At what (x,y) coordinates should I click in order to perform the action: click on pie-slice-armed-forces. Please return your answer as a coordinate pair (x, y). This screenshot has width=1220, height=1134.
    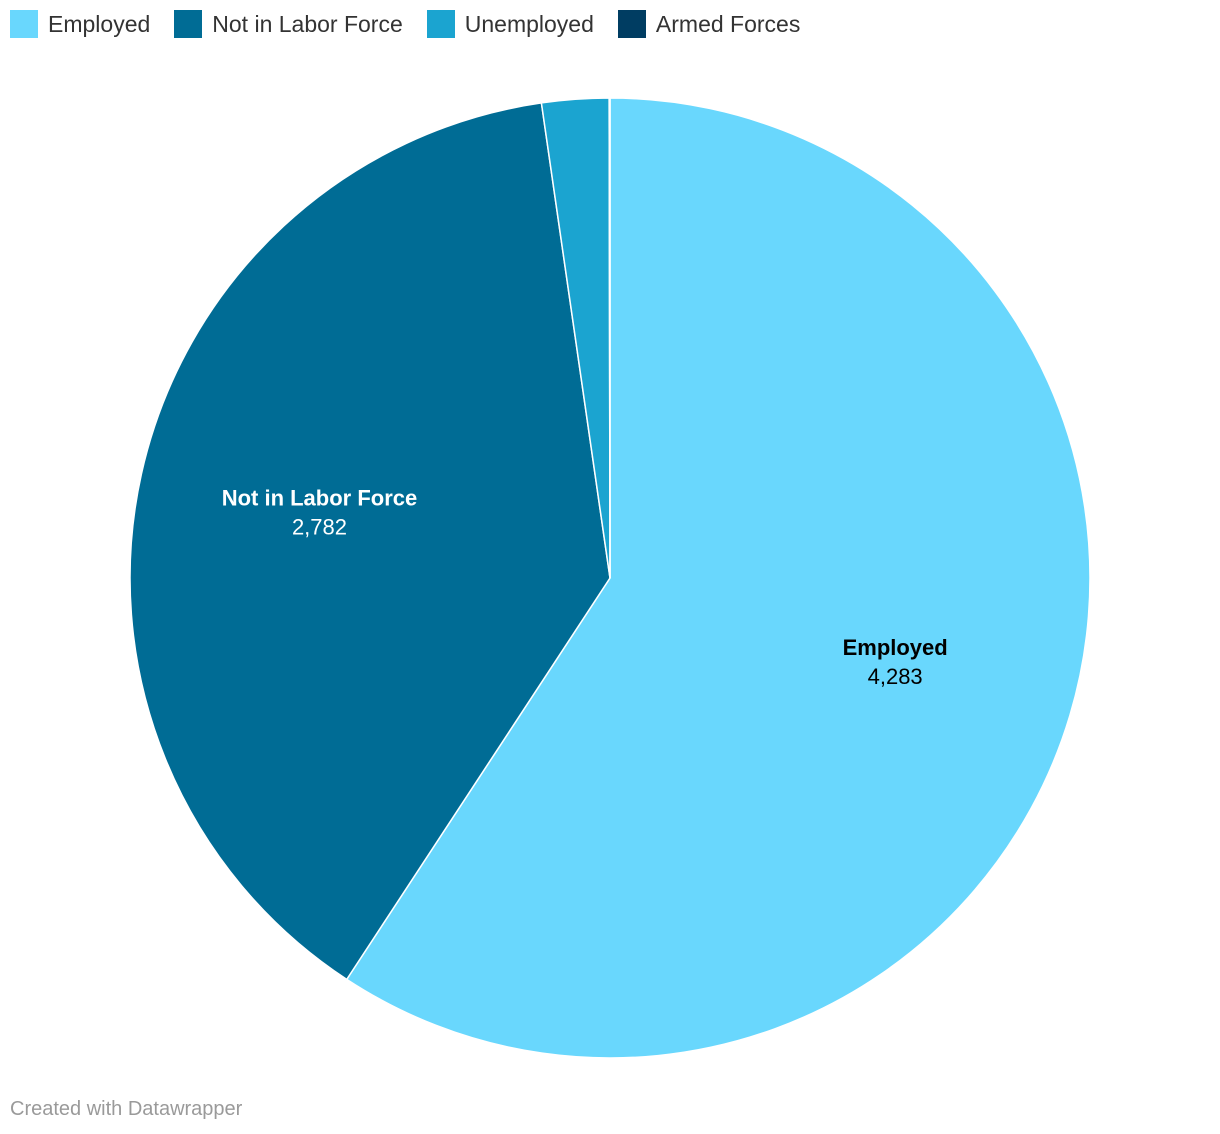
    Looking at the image, I should click on (609, 338).